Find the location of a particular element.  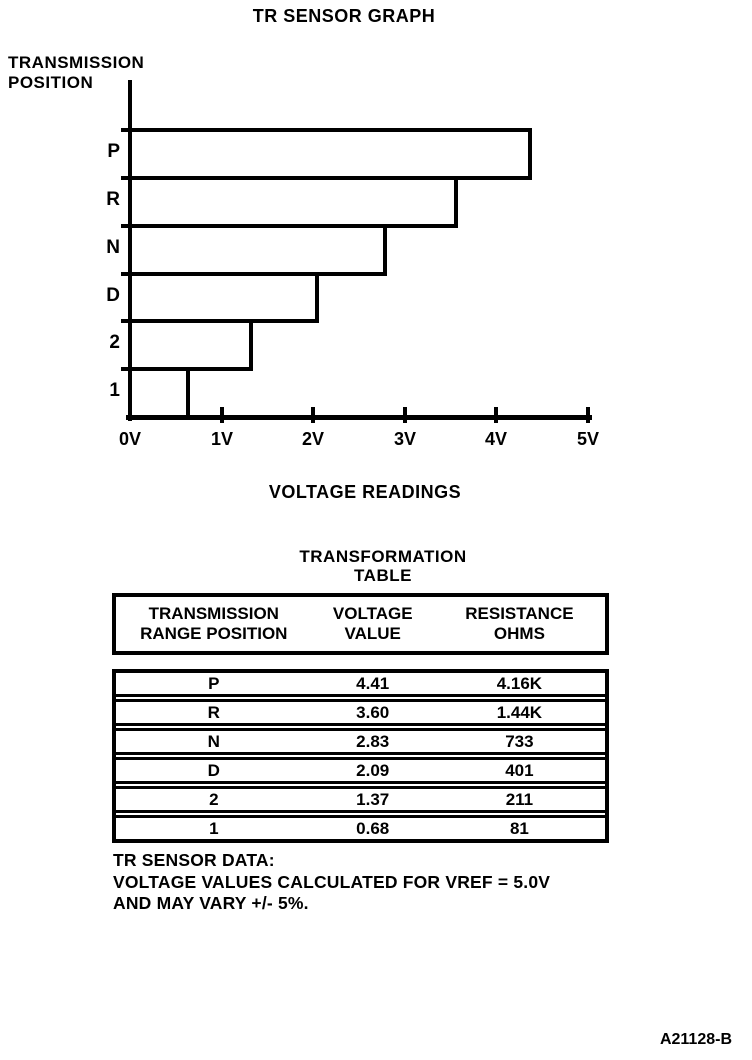

column-header-range-position: TRANSMISSION RANGE POSITION is located at coordinates (214, 623).